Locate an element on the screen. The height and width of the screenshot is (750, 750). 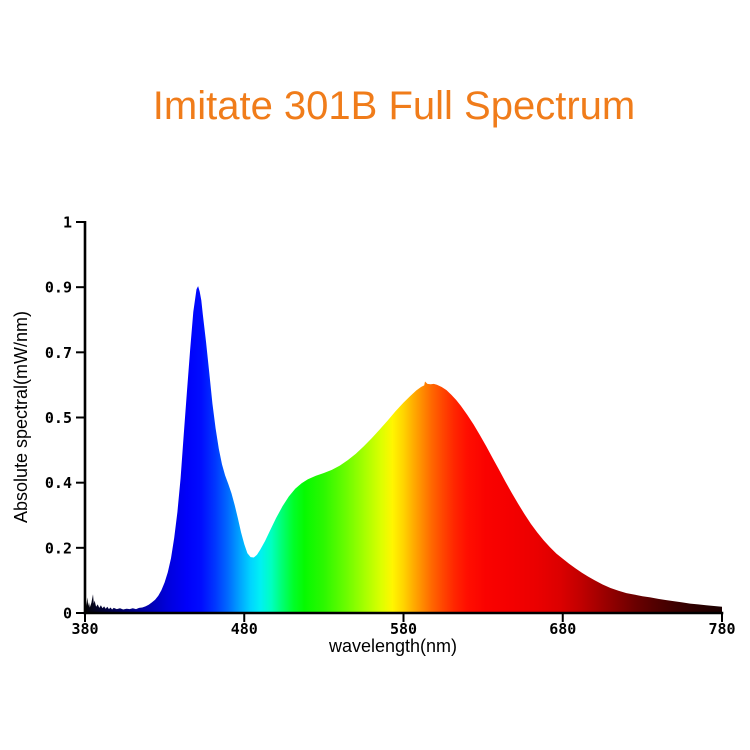
x-tick-label: 680 is located at coordinates (562, 629).